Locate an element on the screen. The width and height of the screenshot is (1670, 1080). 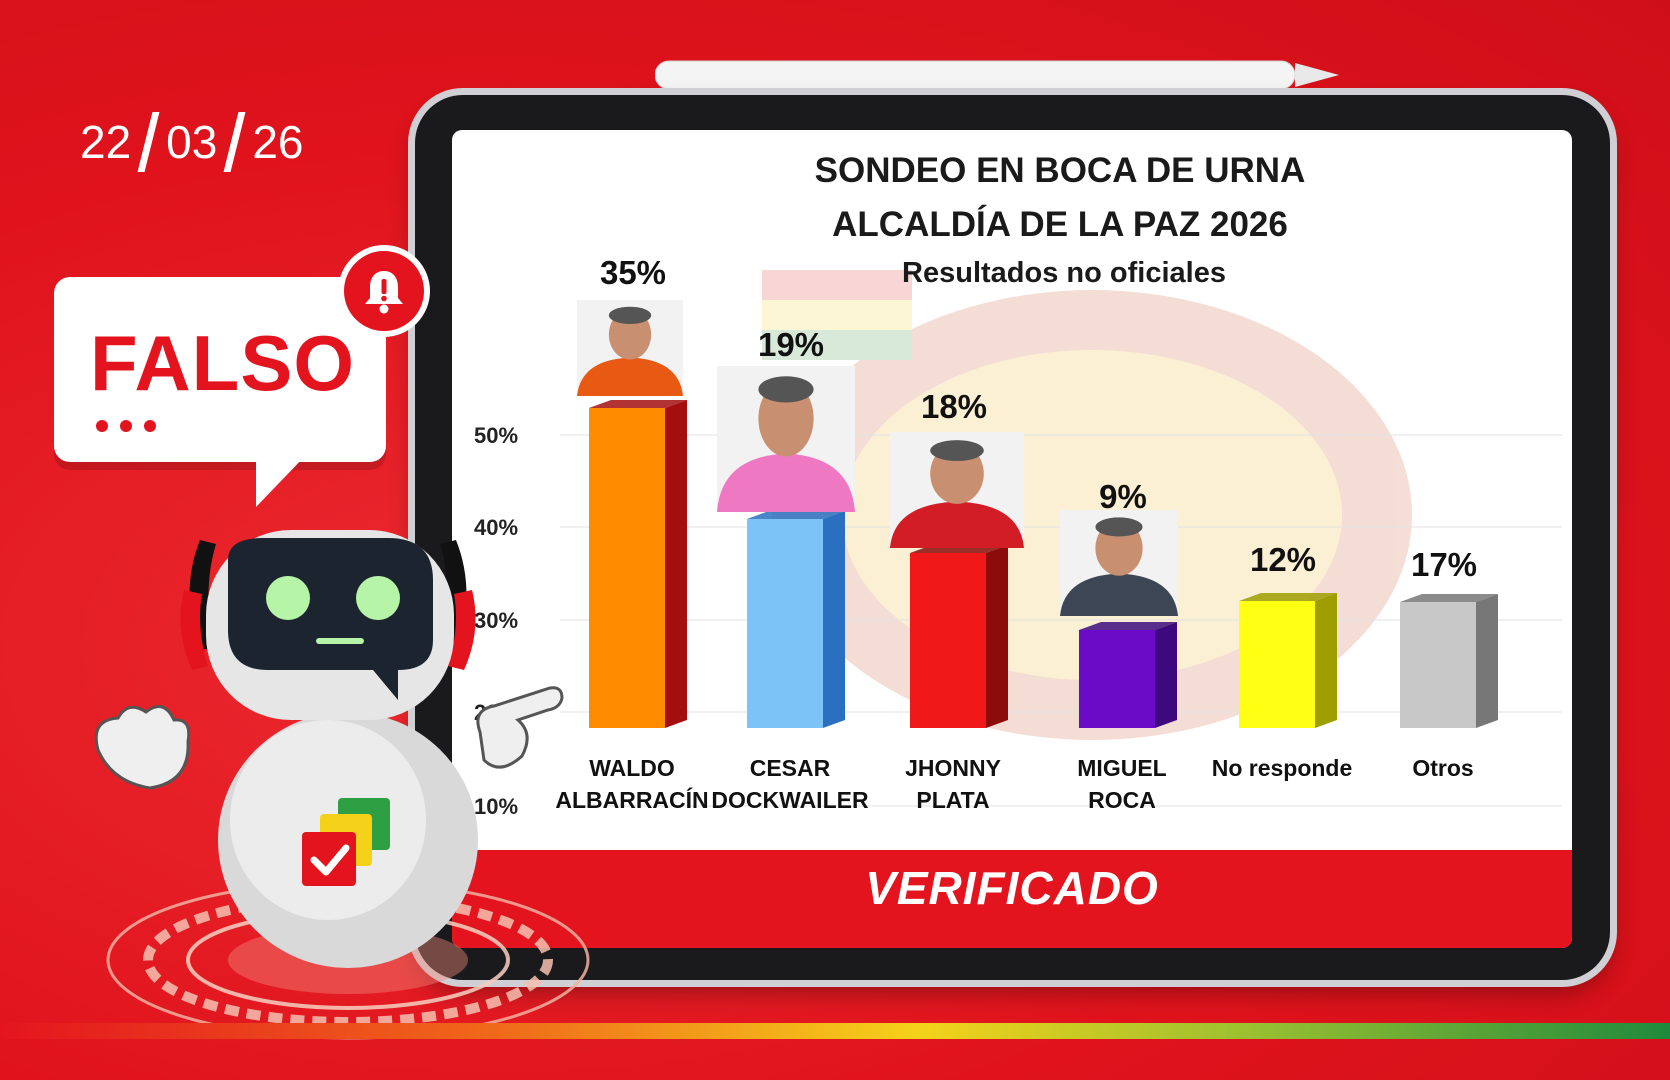
bar-value-label: 19% is located at coordinates (791, 344).